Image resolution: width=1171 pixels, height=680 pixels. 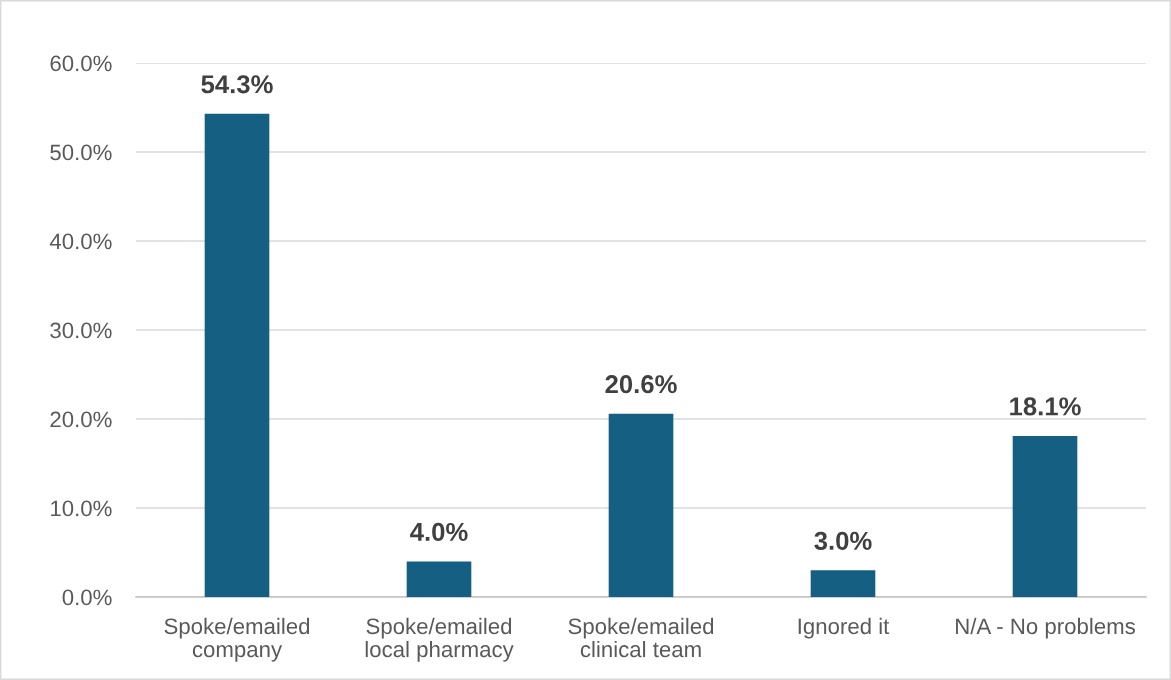 What do you see at coordinates (81, 152) in the screenshot?
I see `y-tick-label: 50.0%` at bounding box center [81, 152].